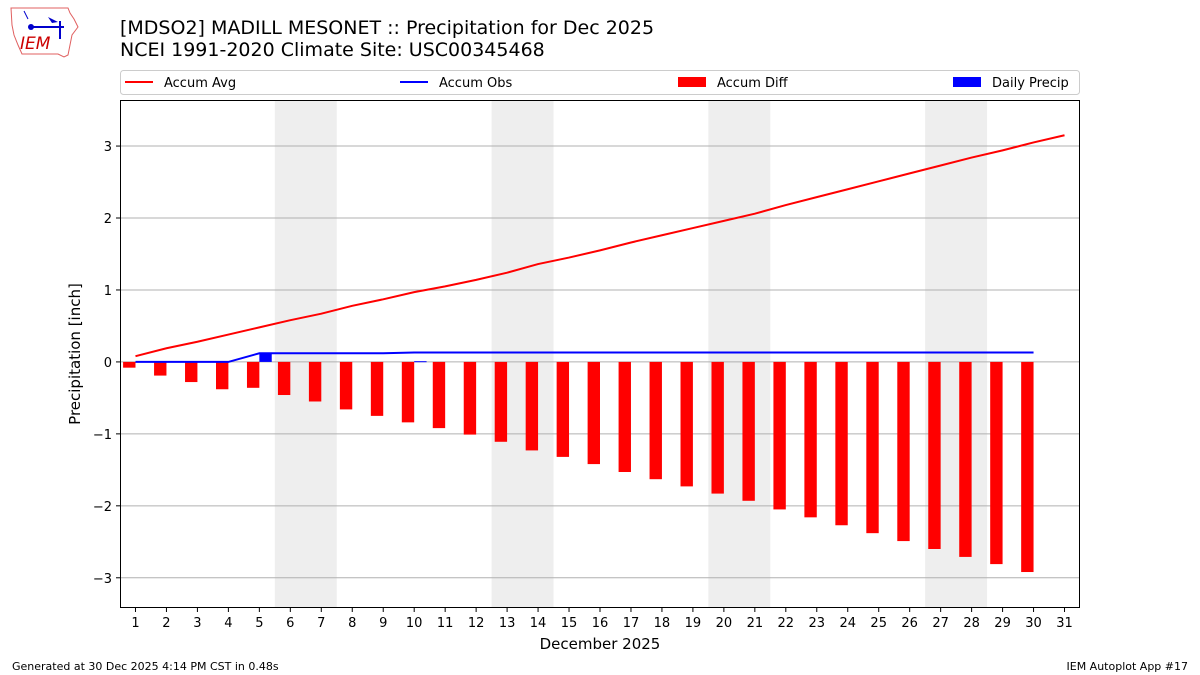  I want to click on x-tick-label: 22, so click(786, 623).